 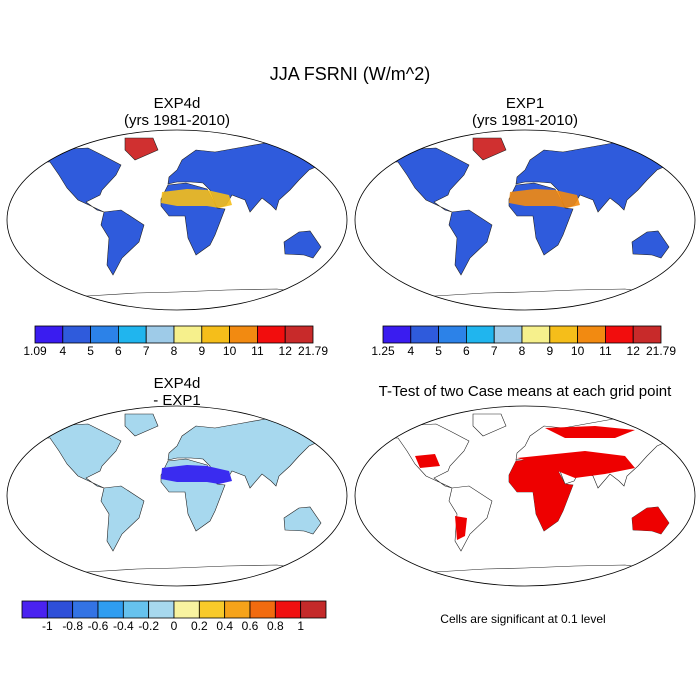 I want to click on colorbar-label: 0.8, so click(x=275, y=626).